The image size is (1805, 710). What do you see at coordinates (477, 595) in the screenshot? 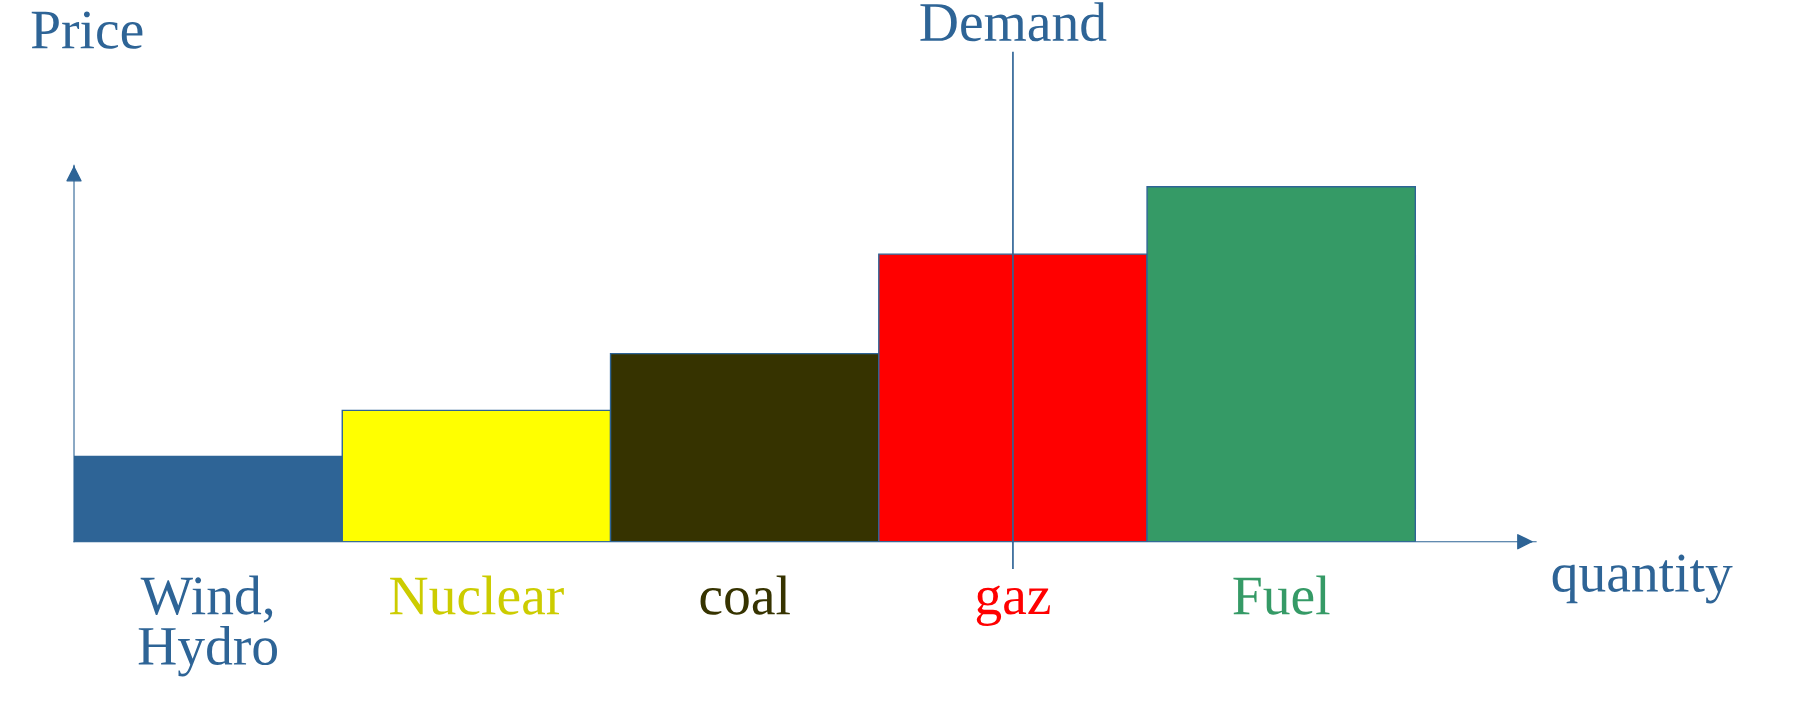
I see `x-tick-label: Nuclear` at bounding box center [477, 595].